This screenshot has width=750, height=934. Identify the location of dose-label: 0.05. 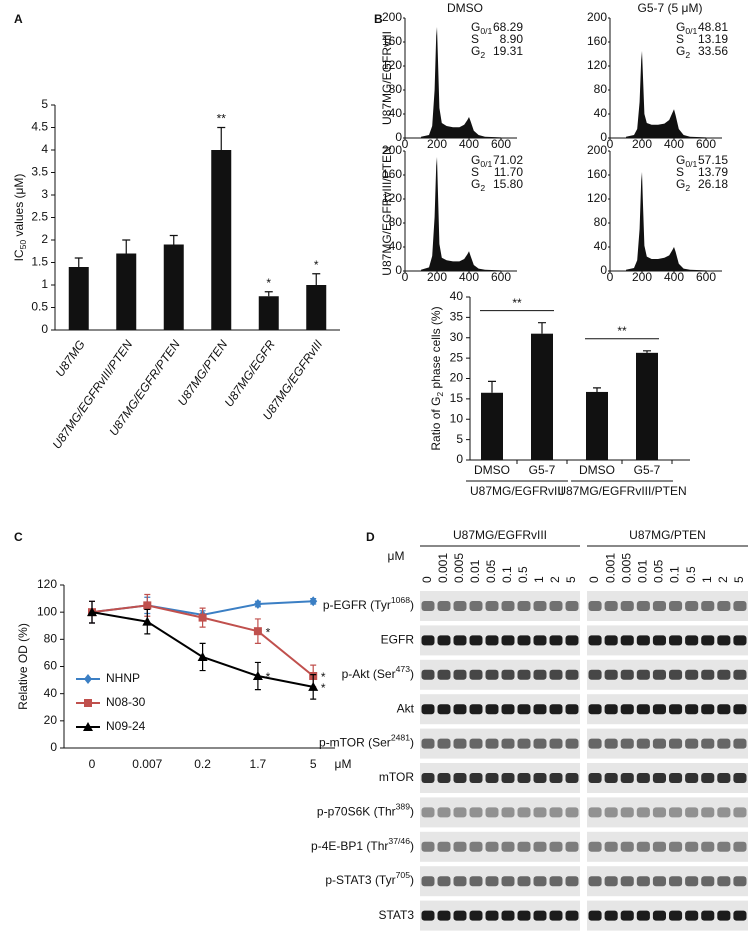
(659, 571).